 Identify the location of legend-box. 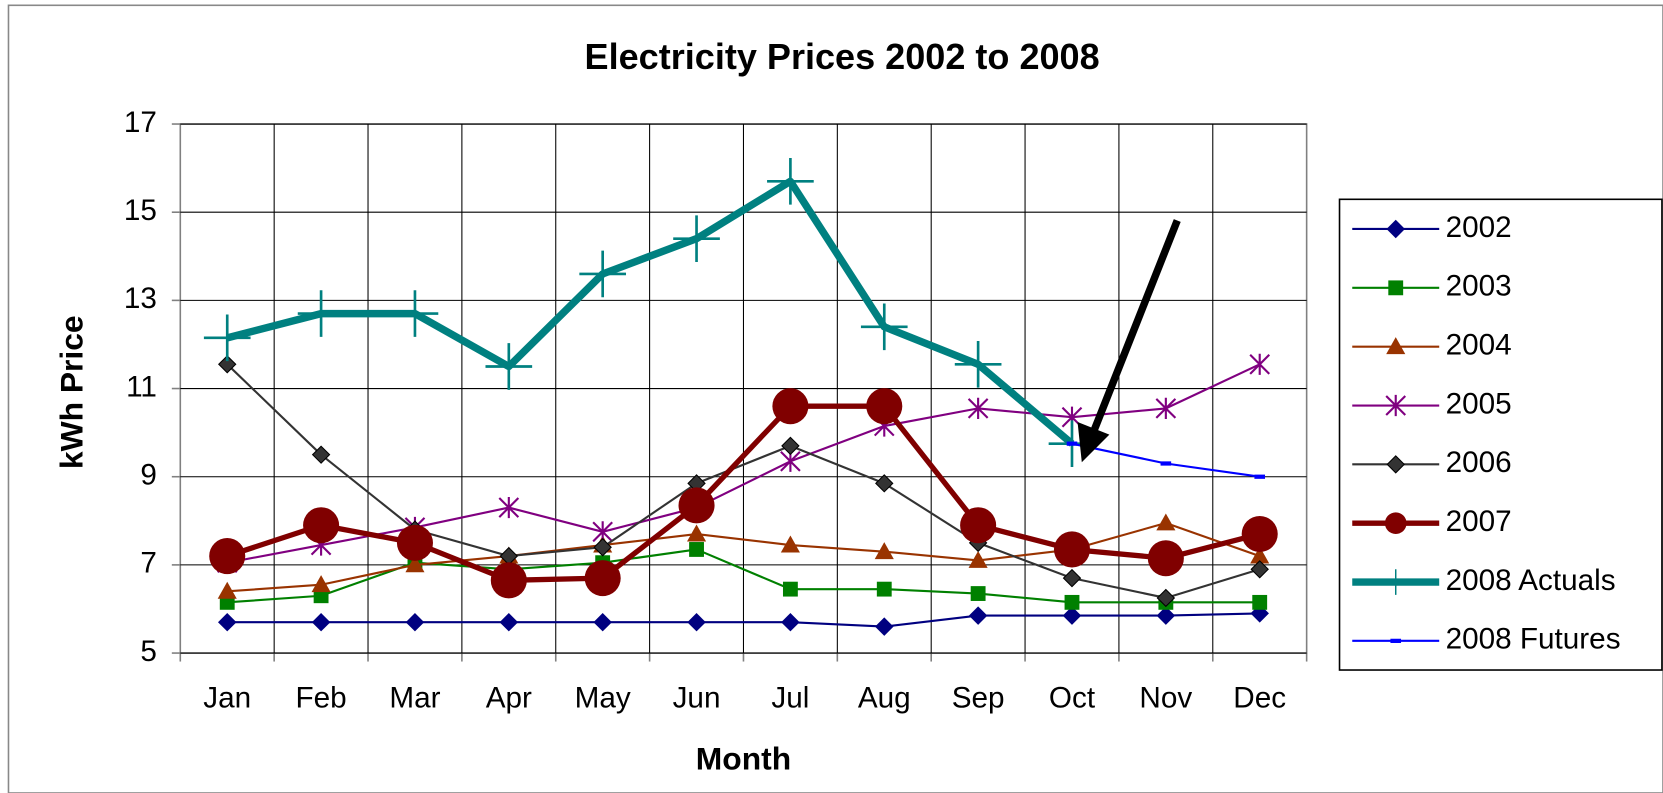
(1500, 434).